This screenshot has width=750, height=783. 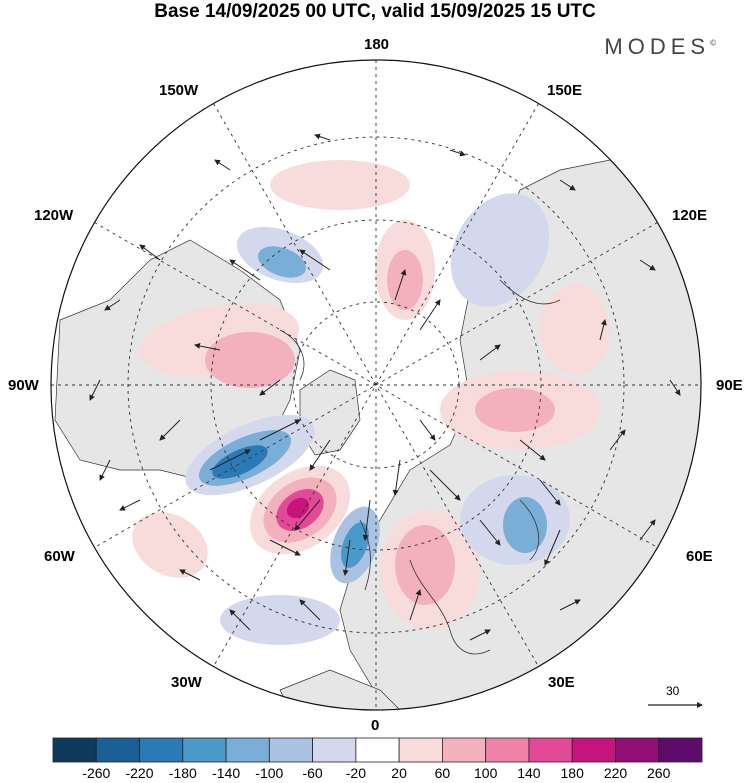 I want to click on brand-logo: MODES©, so click(x=660, y=47).